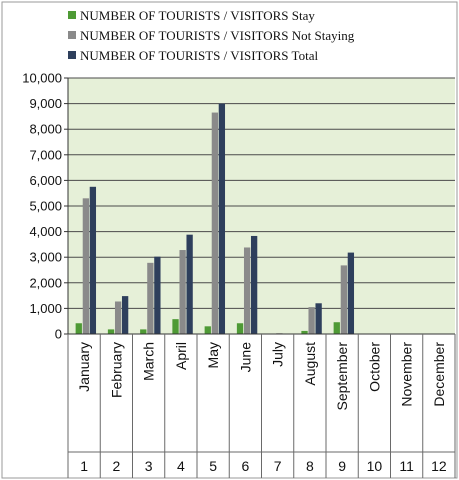 This screenshot has width=459, height=480. I want to click on y-tick-label: 0, so click(58, 334).